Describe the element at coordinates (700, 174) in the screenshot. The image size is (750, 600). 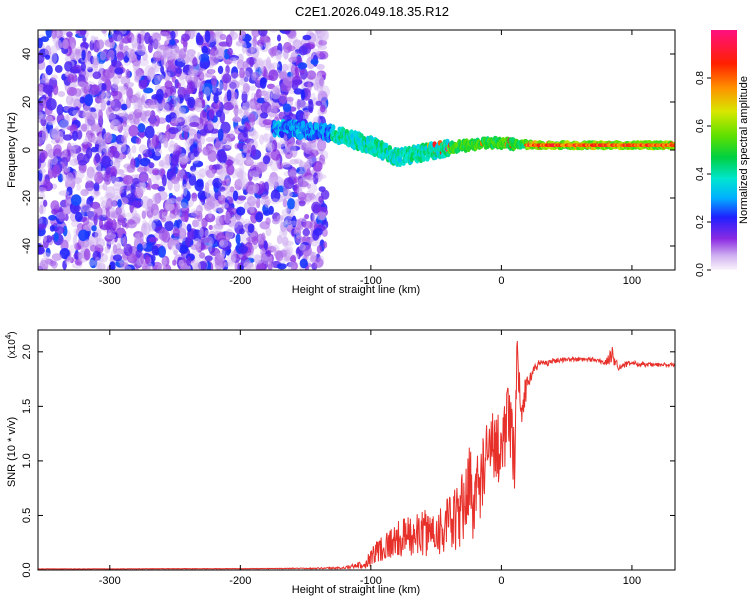
I see `colorbar-tick-label: 0.4` at that location.